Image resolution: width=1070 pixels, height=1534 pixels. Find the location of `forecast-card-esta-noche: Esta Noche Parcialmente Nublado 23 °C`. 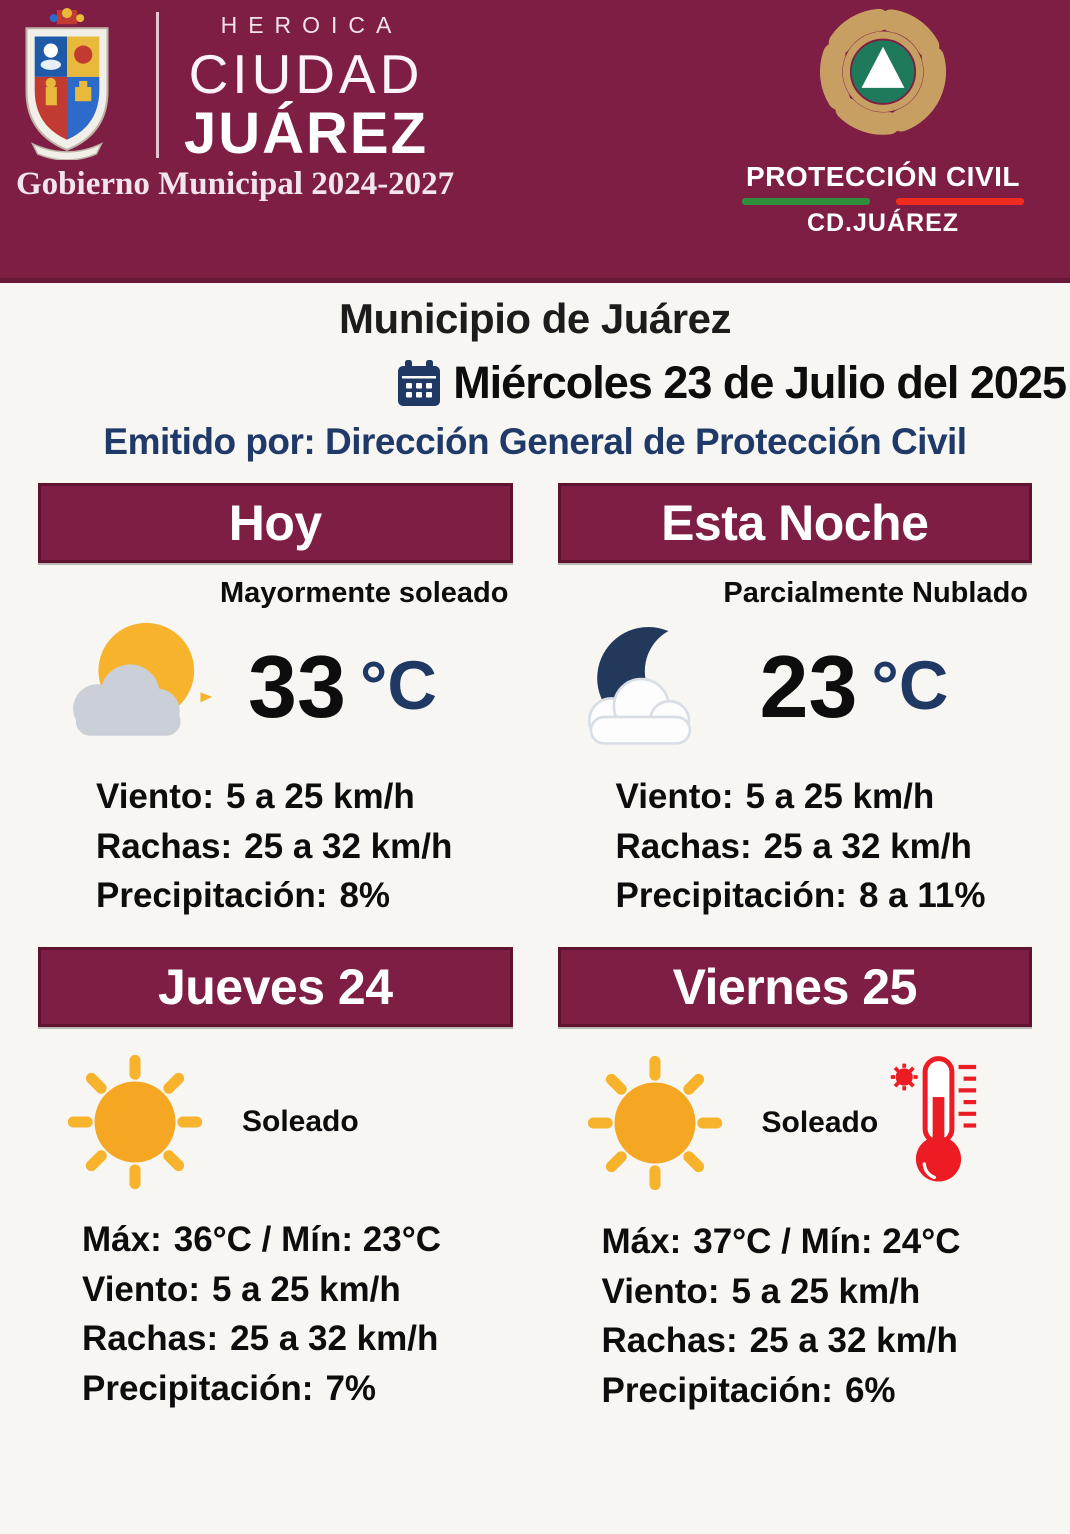

forecast-card-esta-noche: Esta Noche Parcialmente Nublado 23 °C is located at coordinates (794, 702).